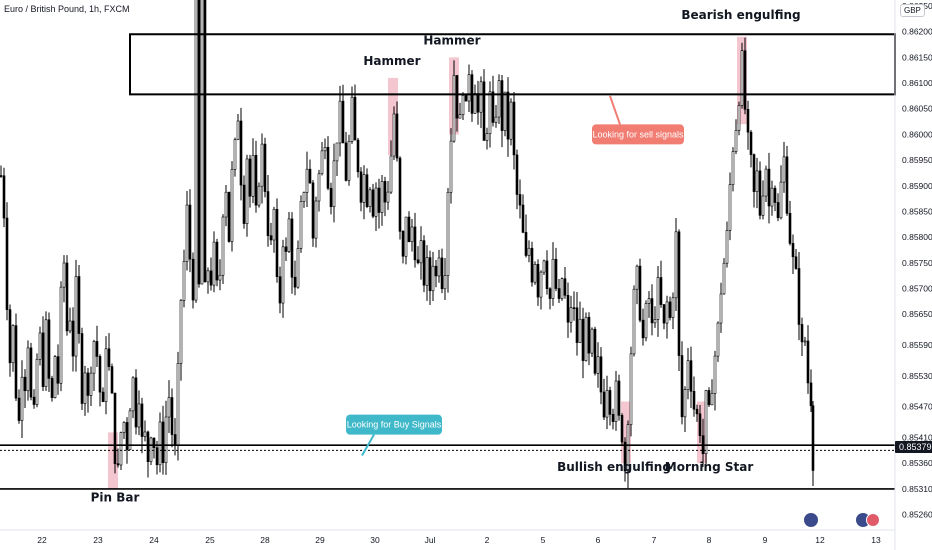 The image size is (932, 550). What do you see at coordinates (512, 64) in the screenshot?
I see `resistance-zone-box` at bounding box center [512, 64].